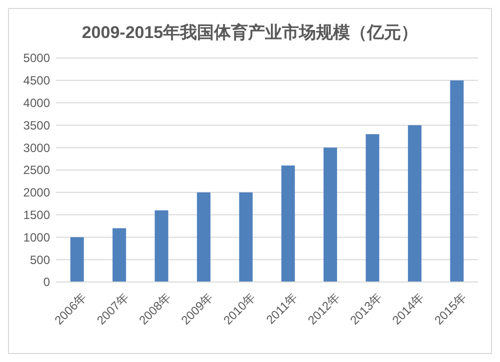 The height and width of the screenshot is (362, 500). What do you see at coordinates (36, 81) in the screenshot?
I see `y-tick-label: 4500` at bounding box center [36, 81].